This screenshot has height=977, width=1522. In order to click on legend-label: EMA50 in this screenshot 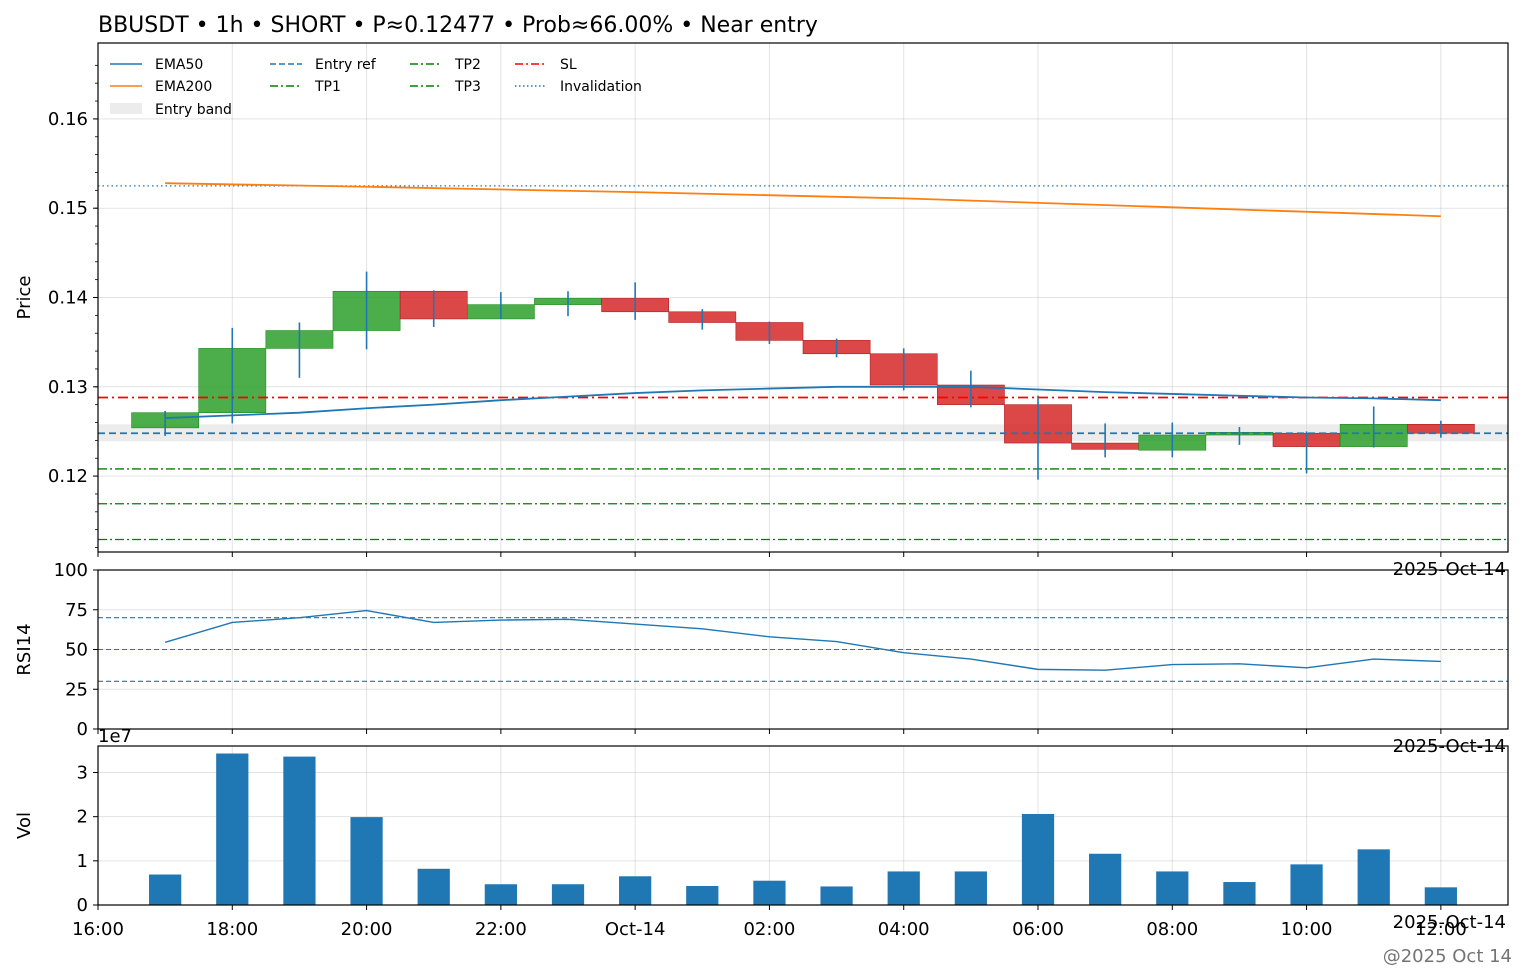, I will do `click(179, 65)`.